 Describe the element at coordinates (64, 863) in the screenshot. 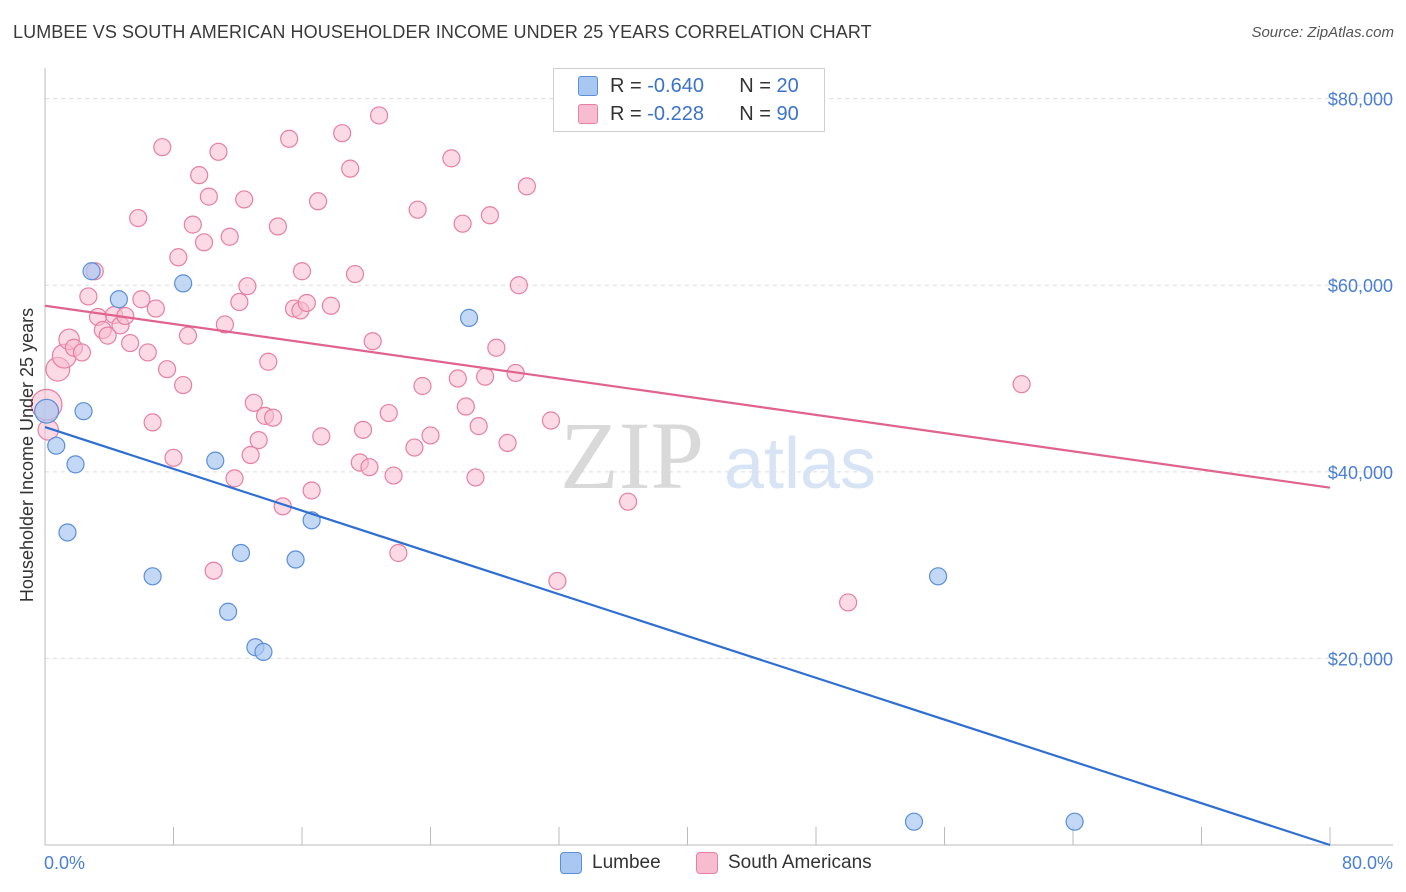

I see `x-tick-label-start: 0.0%` at that location.